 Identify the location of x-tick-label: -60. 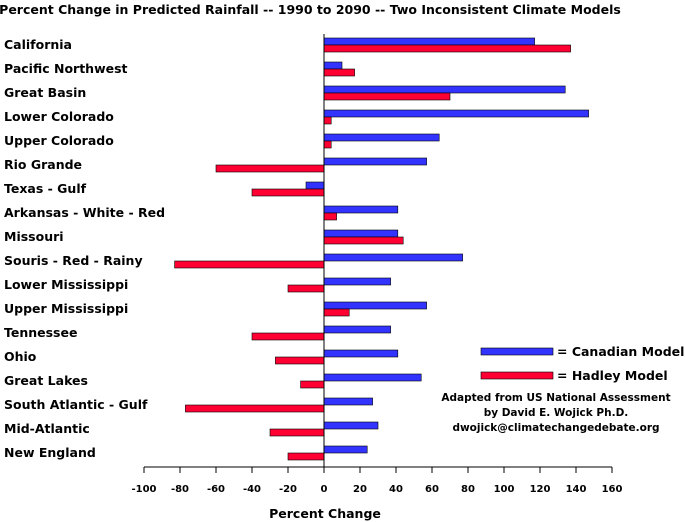
(216, 489).